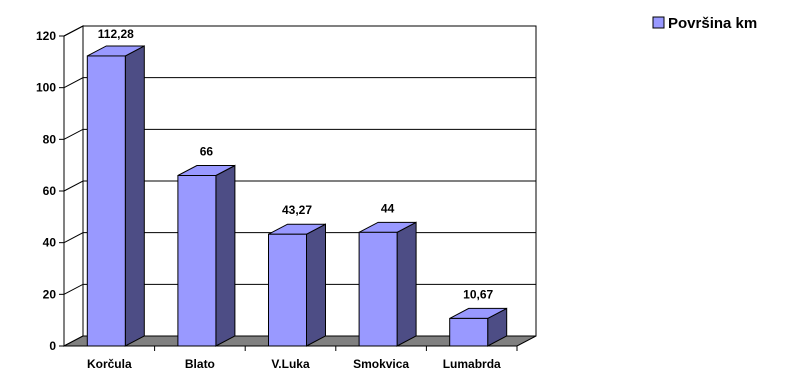 This screenshot has width=797, height=375. What do you see at coordinates (50, 139) in the screenshot?
I see `y-tick-label: 80` at bounding box center [50, 139].